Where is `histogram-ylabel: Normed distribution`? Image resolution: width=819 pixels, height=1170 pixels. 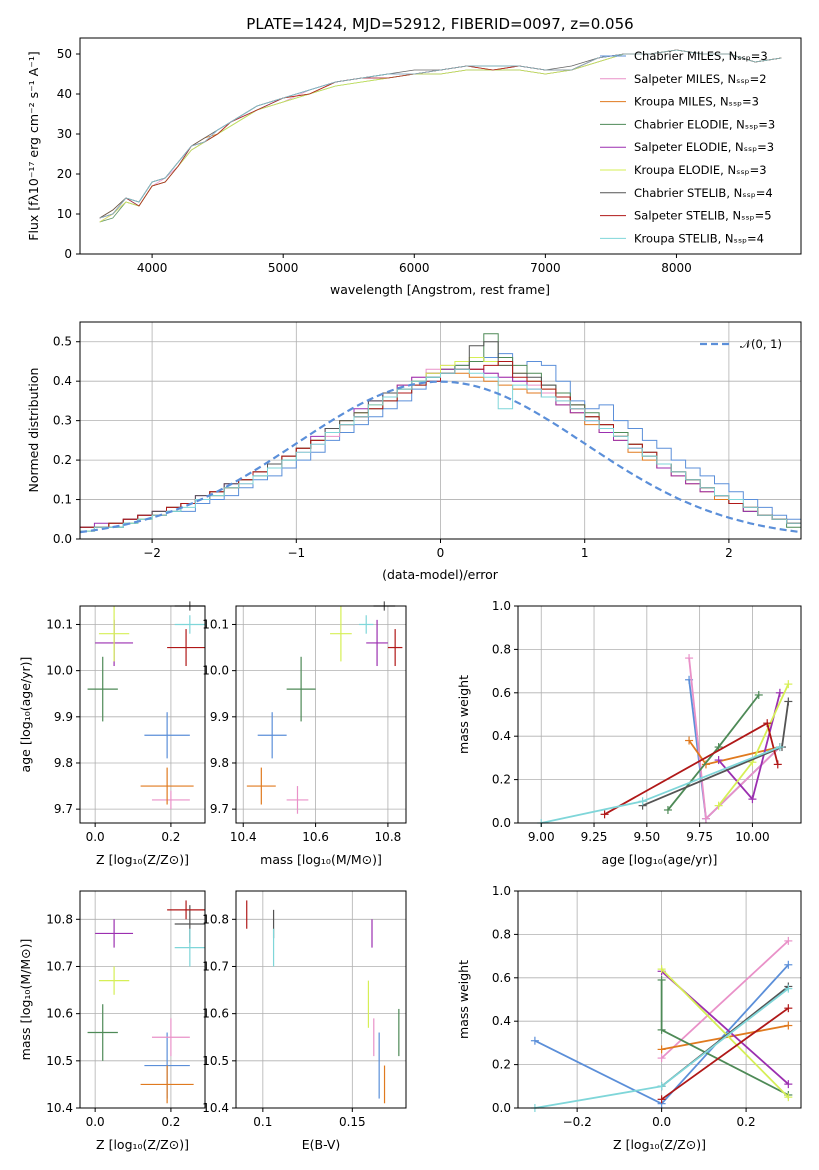
histogram-ylabel: Normed distribution is located at coordinates (33, 430).